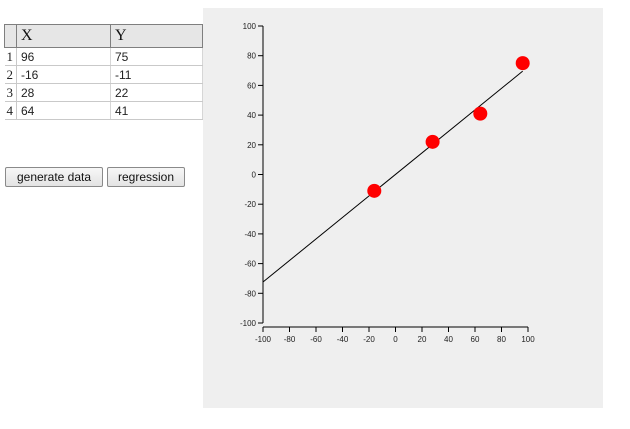  I want to click on x-tick-label: 80, so click(501, 339).